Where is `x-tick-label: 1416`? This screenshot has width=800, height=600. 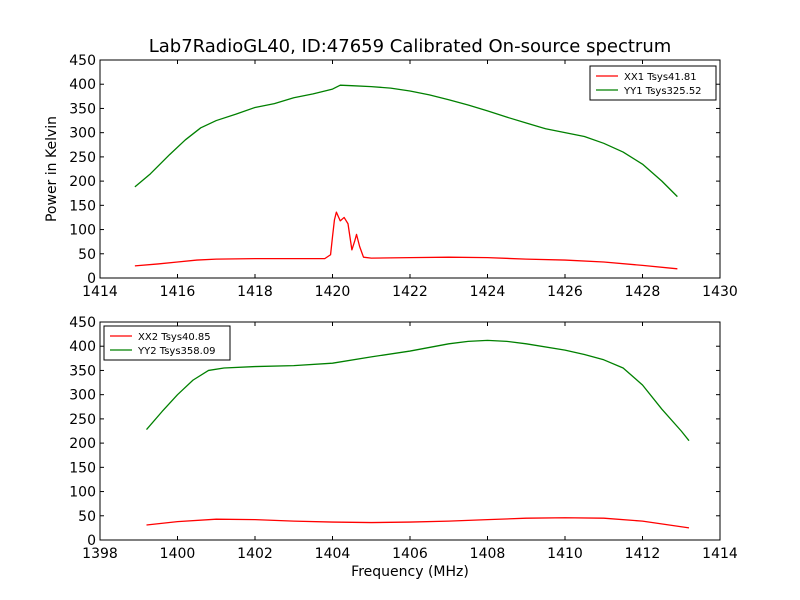 x-tick-label: 1416 is located at coordinates (178, 292).